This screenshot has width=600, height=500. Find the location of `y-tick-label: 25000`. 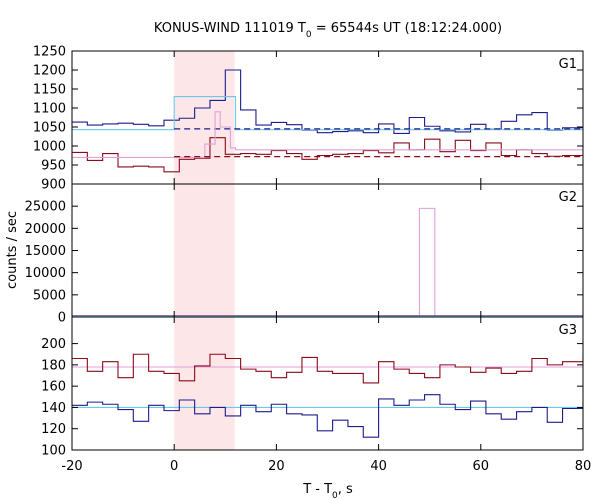

y-tick-label: 25000 is located at coordinates (45, 207).